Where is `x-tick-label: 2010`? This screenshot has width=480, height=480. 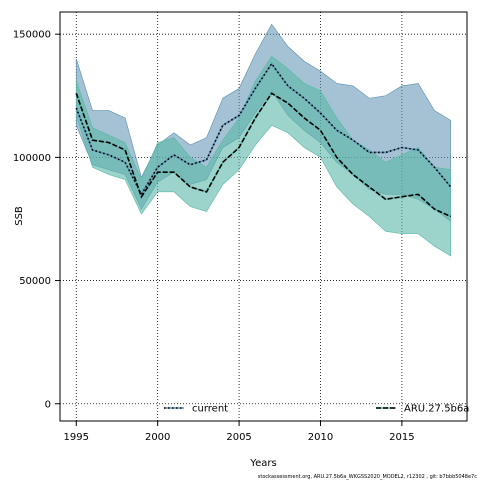 x-tick-label: 2010 is located at coordinates (320, 437).